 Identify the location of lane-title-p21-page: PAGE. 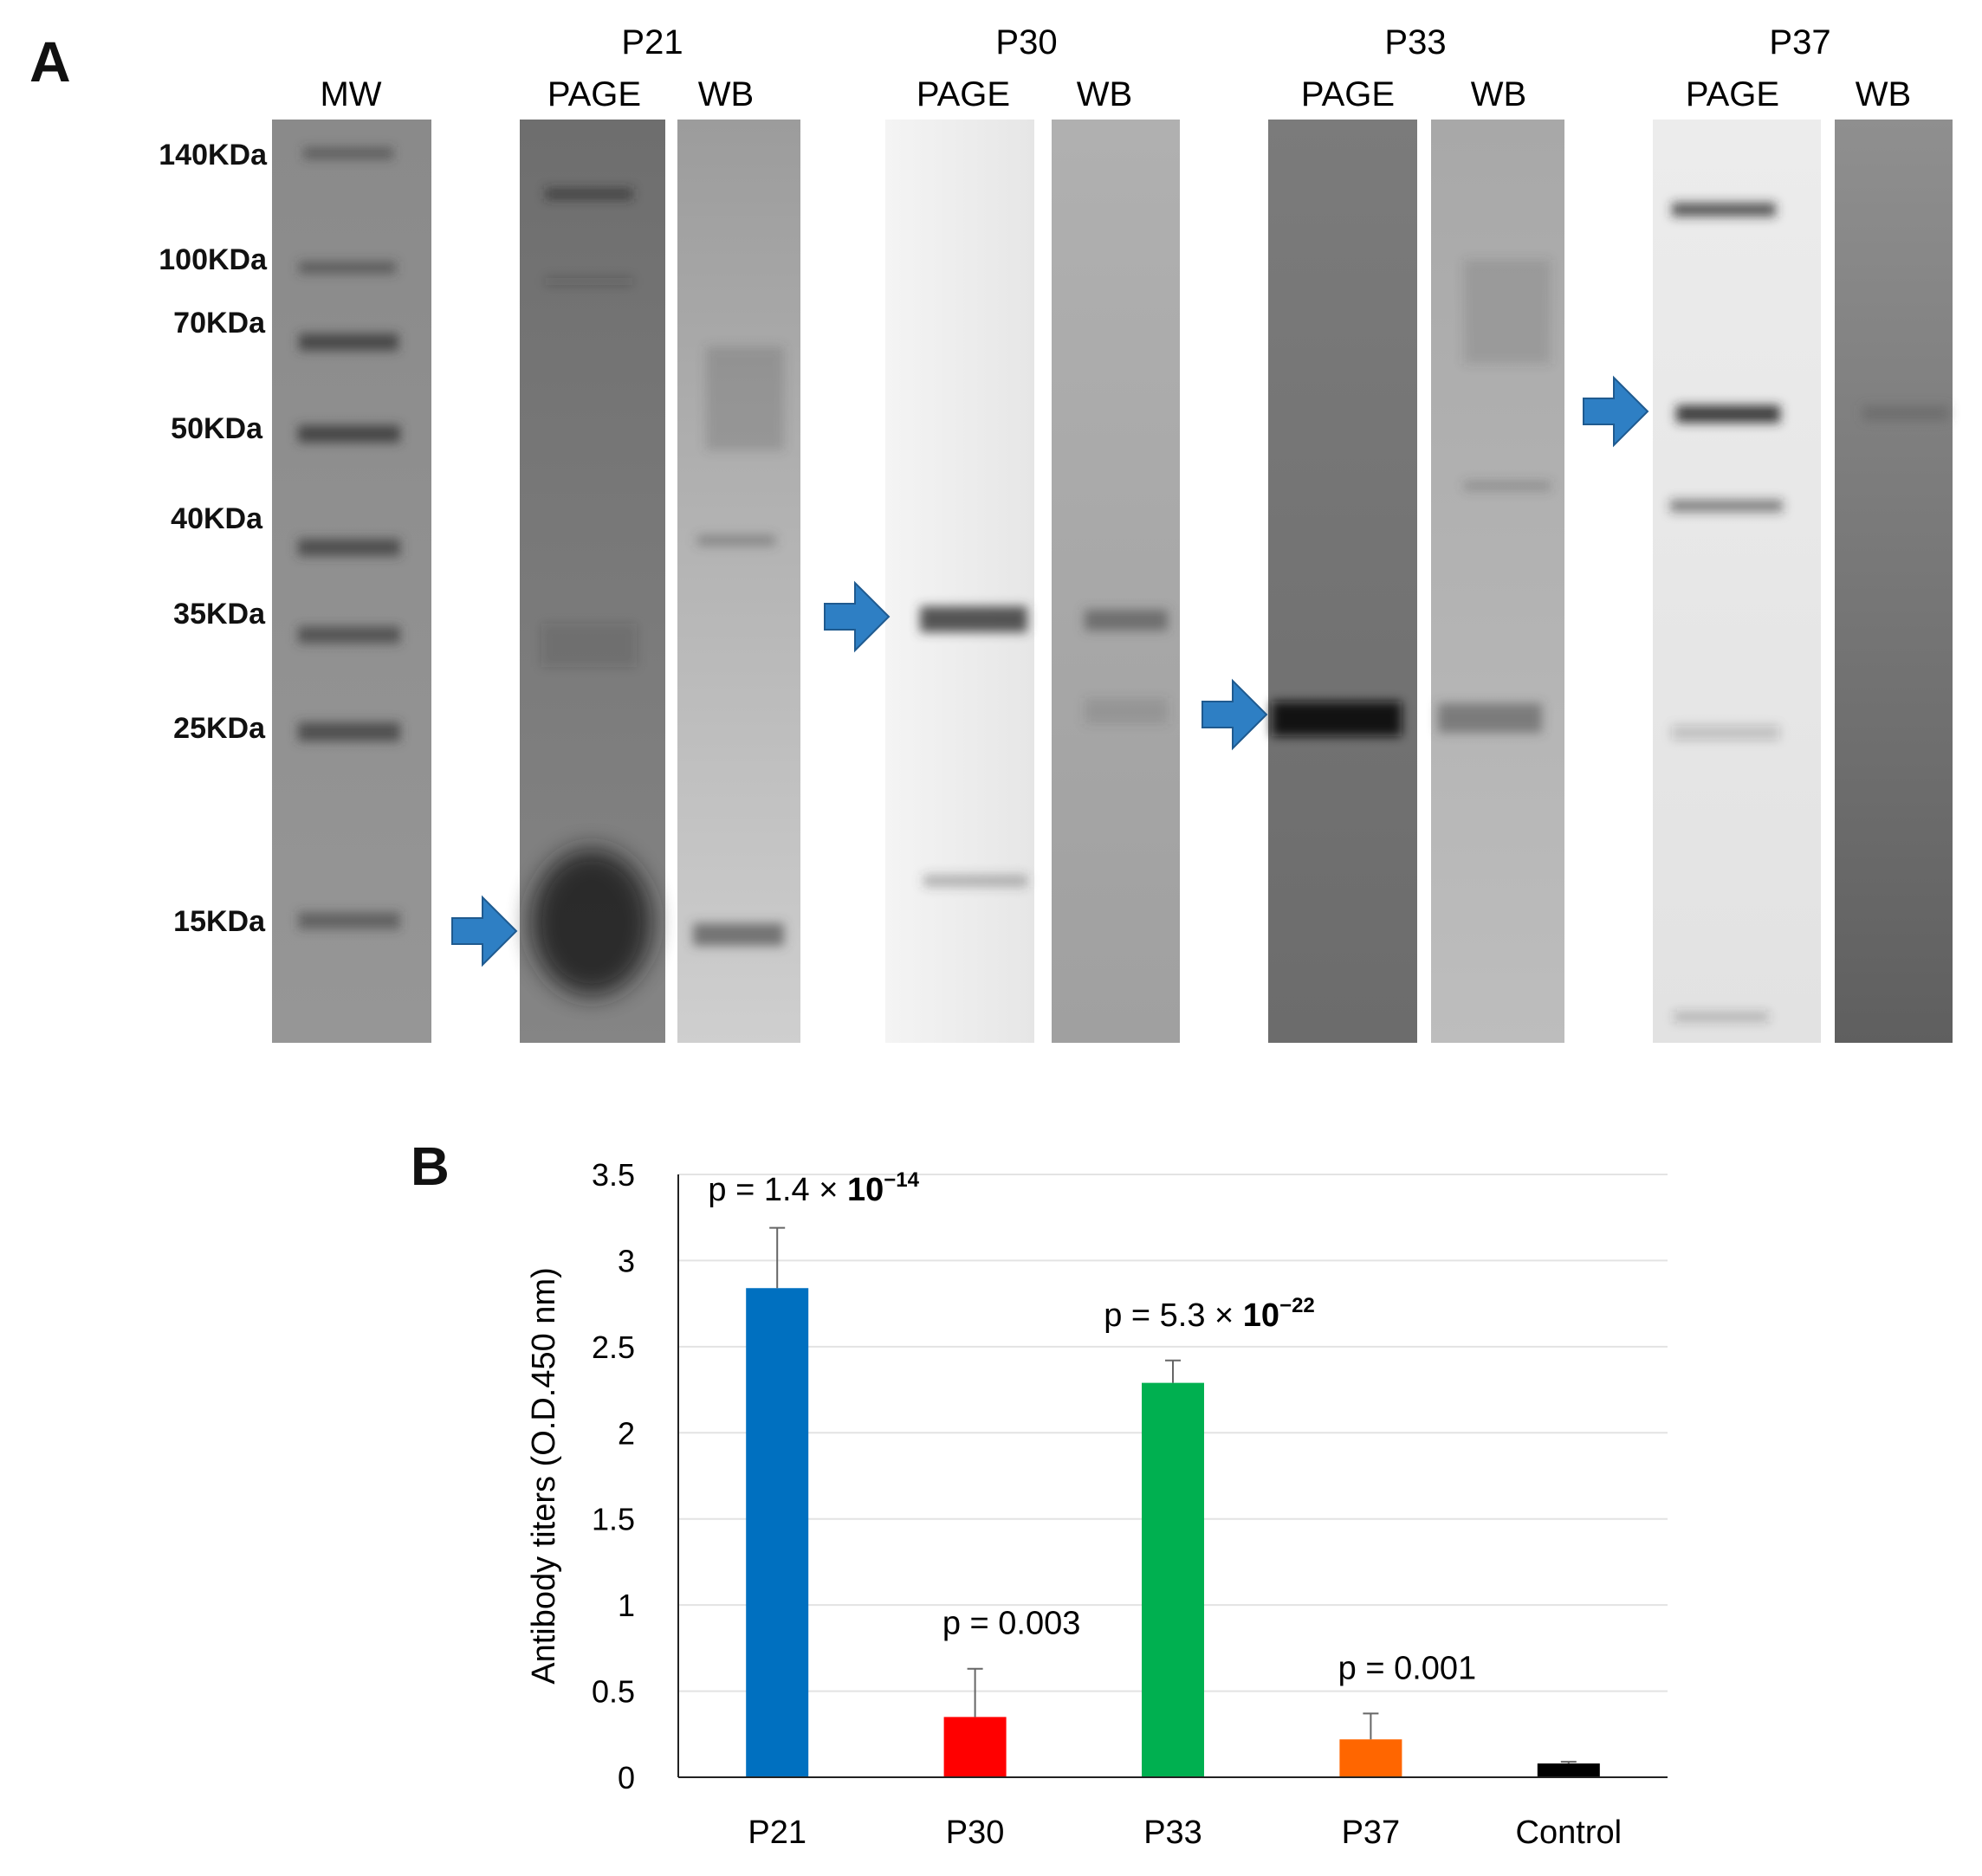
(594, 94).